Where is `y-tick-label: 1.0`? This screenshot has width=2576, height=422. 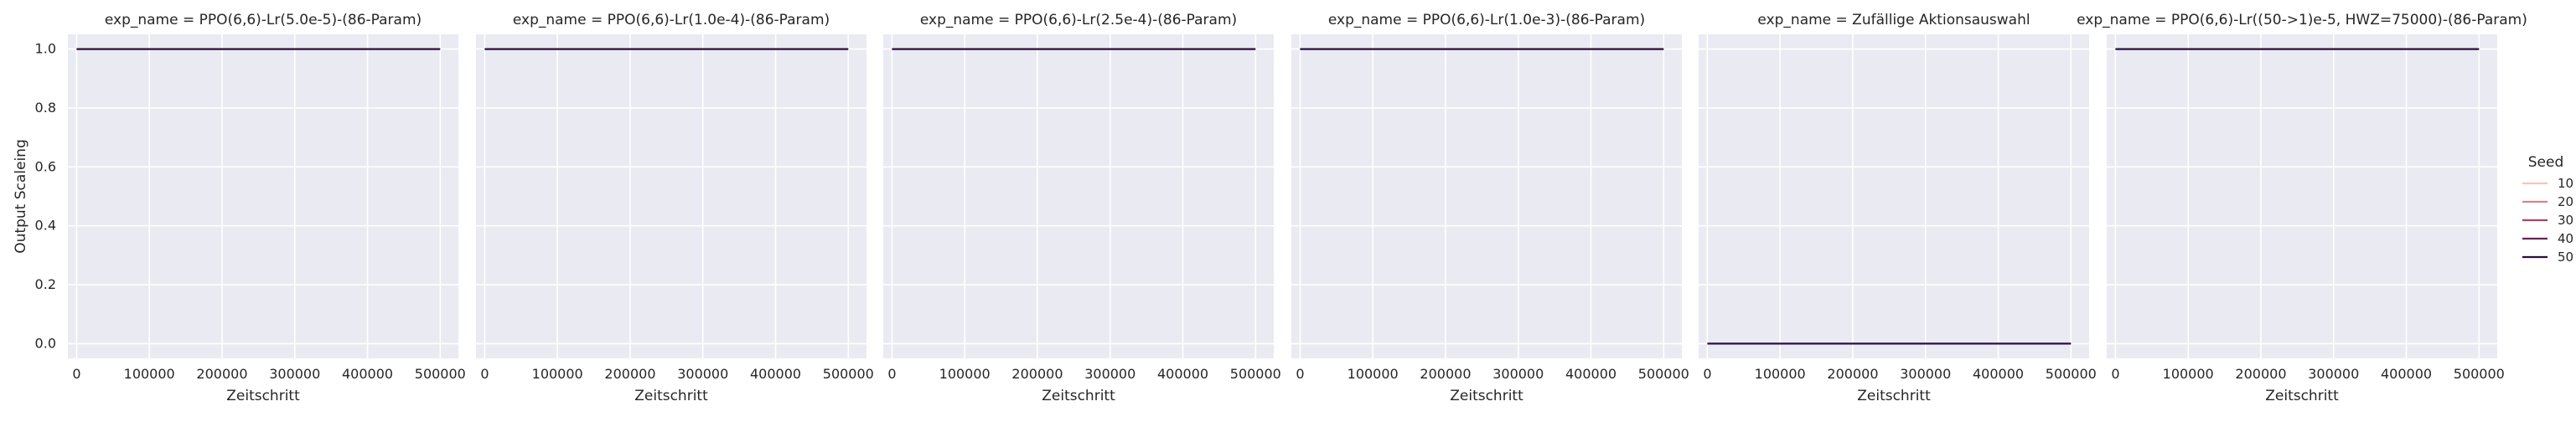 y-tick-label: 1.0 is located at coordinates (45, 49).